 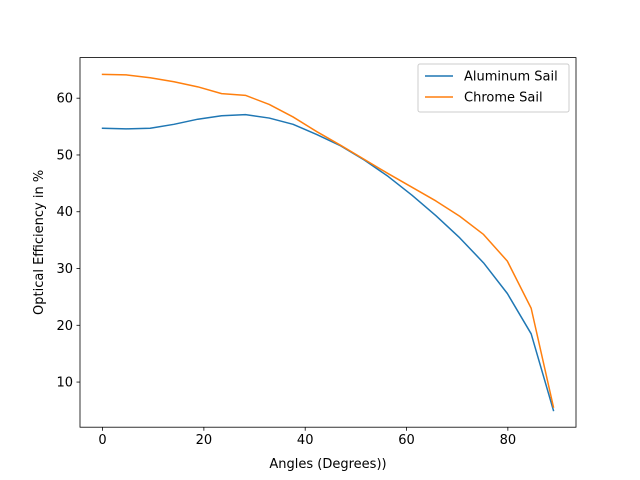 What do you see at coordinates (64, 269) in the screenshot?
I see `y-tick-label: 30` at bounding box center [64, 269].